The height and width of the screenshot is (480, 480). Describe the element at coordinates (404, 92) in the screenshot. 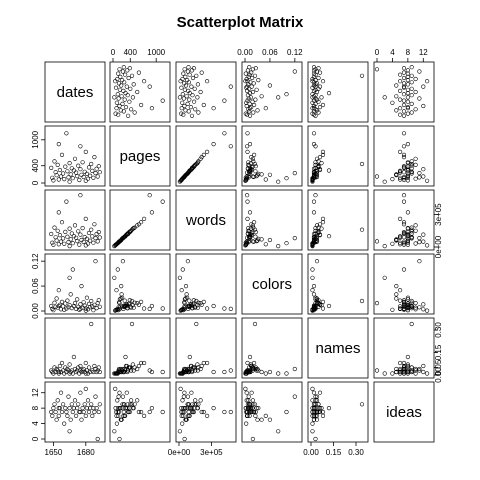

I see `panel-dates-vs-ideas` at that location.